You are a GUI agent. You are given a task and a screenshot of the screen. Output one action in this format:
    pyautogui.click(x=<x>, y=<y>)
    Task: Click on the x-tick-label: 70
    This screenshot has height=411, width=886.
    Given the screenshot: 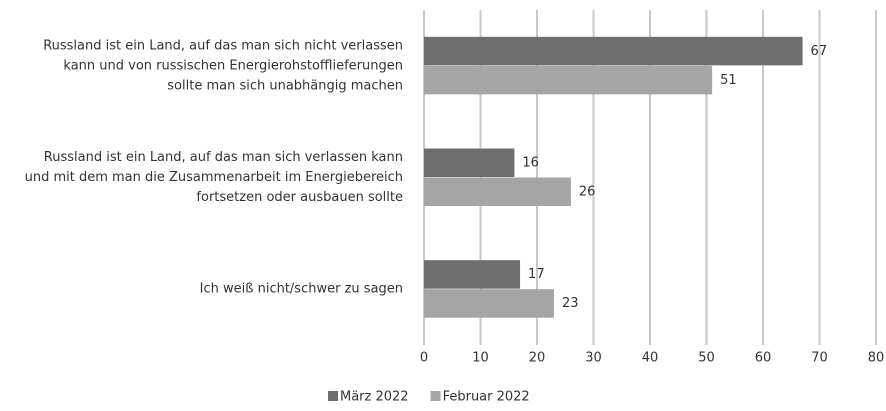 What is the action you would take?
    pyautogui.click(x=819, y=358)
    